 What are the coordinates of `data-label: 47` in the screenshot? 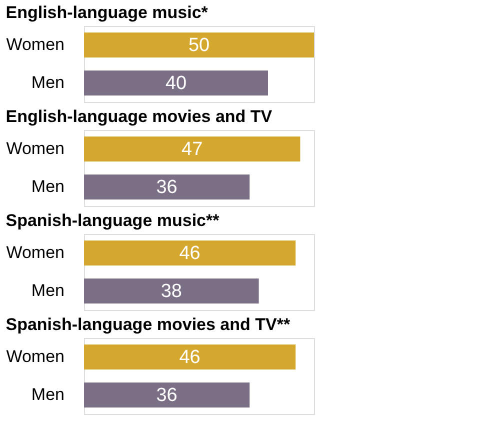 It's located at (192, 149).